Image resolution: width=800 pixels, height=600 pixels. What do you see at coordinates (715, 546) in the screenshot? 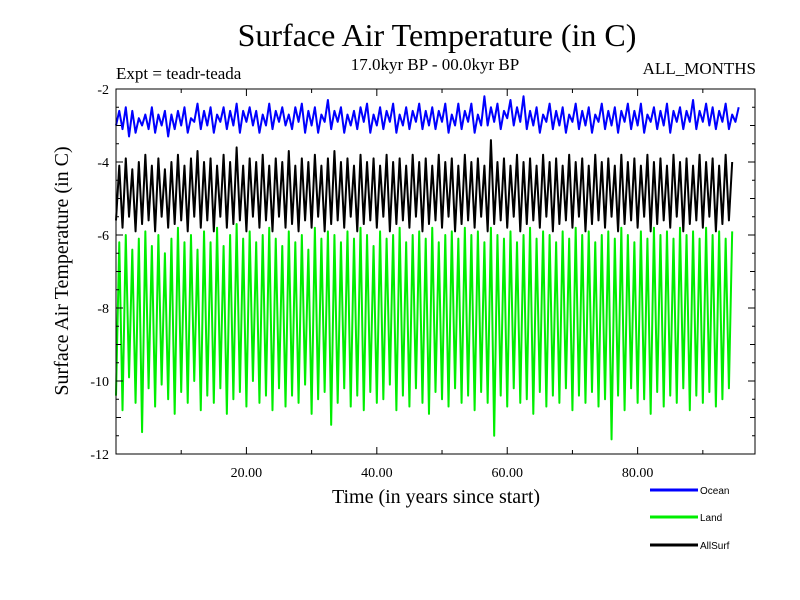
I see `legend-label-allsurf: AllSurf` at bounding box center [715, 546].